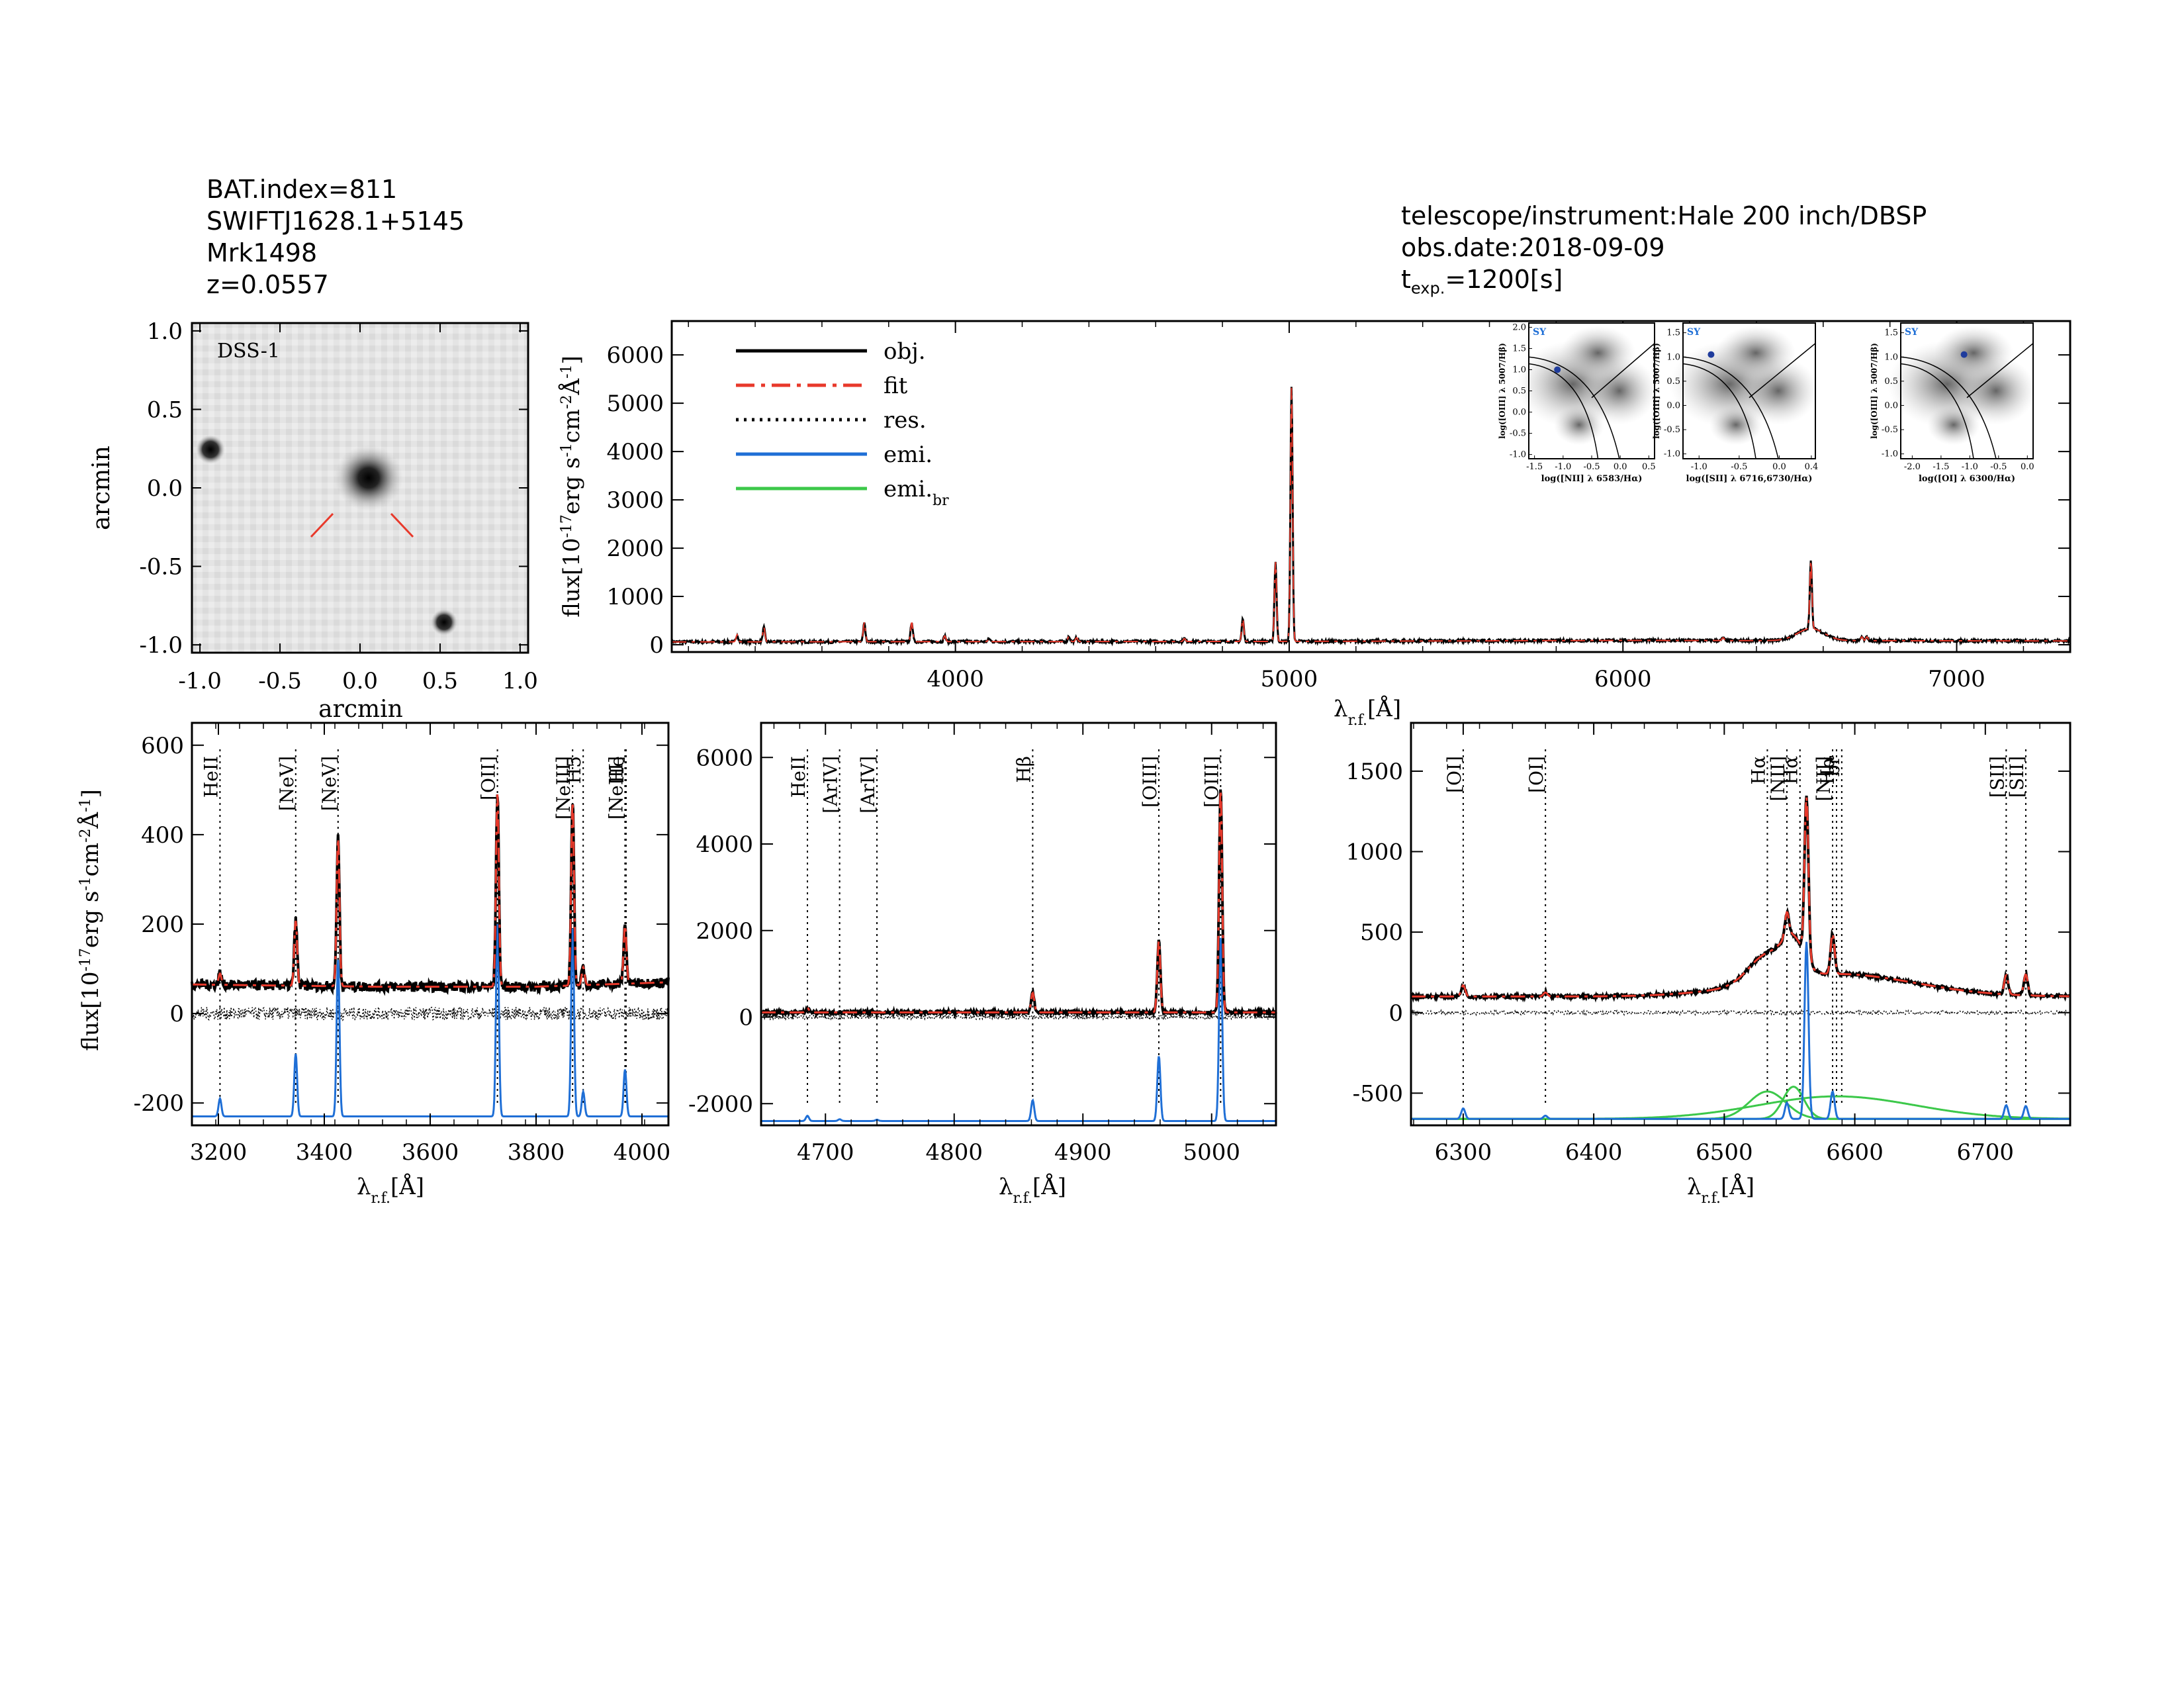  What do you see at coordinates (1874, 391) in the screenshot?
I see `bpt-ylabel: log([OIII] λ 5007/Hβ)` at bounding box center [1874, 391].